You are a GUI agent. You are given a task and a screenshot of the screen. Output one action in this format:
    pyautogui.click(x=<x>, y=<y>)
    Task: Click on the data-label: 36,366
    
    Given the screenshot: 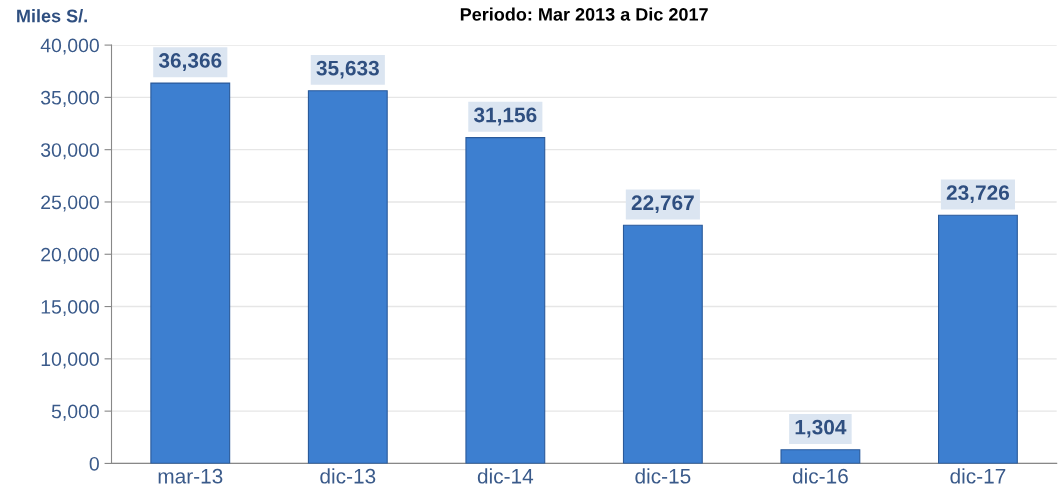 What is the action you would take?
    pyautogui.click(x=190, y=62)
    